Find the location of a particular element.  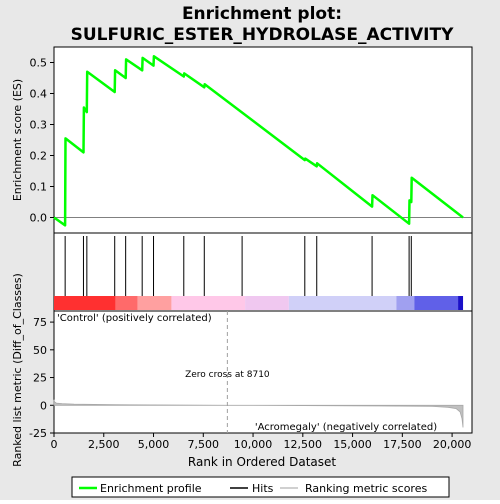

es-y-axis: 0.0 0.1 0.2 0.3 0.4 0.5 is located at coordinates (42, 141).